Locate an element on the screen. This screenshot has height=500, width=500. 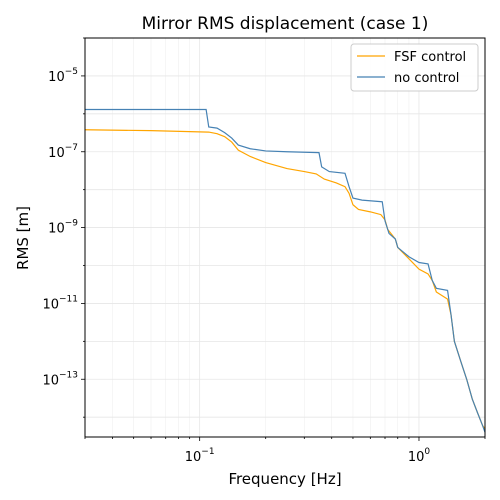
legend-label-no-control: no control is located at coordinates (426, 78).